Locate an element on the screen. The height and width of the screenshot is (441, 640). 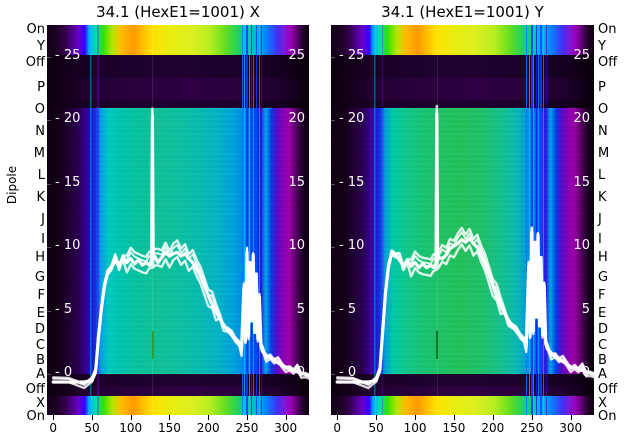
x-tick-label: 50 is located at coordinates (376, 428).